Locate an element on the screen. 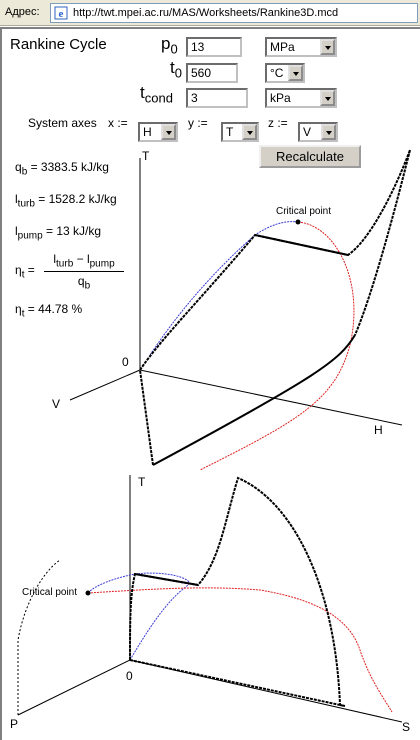  t0-input is located at coordinates (212, 73).